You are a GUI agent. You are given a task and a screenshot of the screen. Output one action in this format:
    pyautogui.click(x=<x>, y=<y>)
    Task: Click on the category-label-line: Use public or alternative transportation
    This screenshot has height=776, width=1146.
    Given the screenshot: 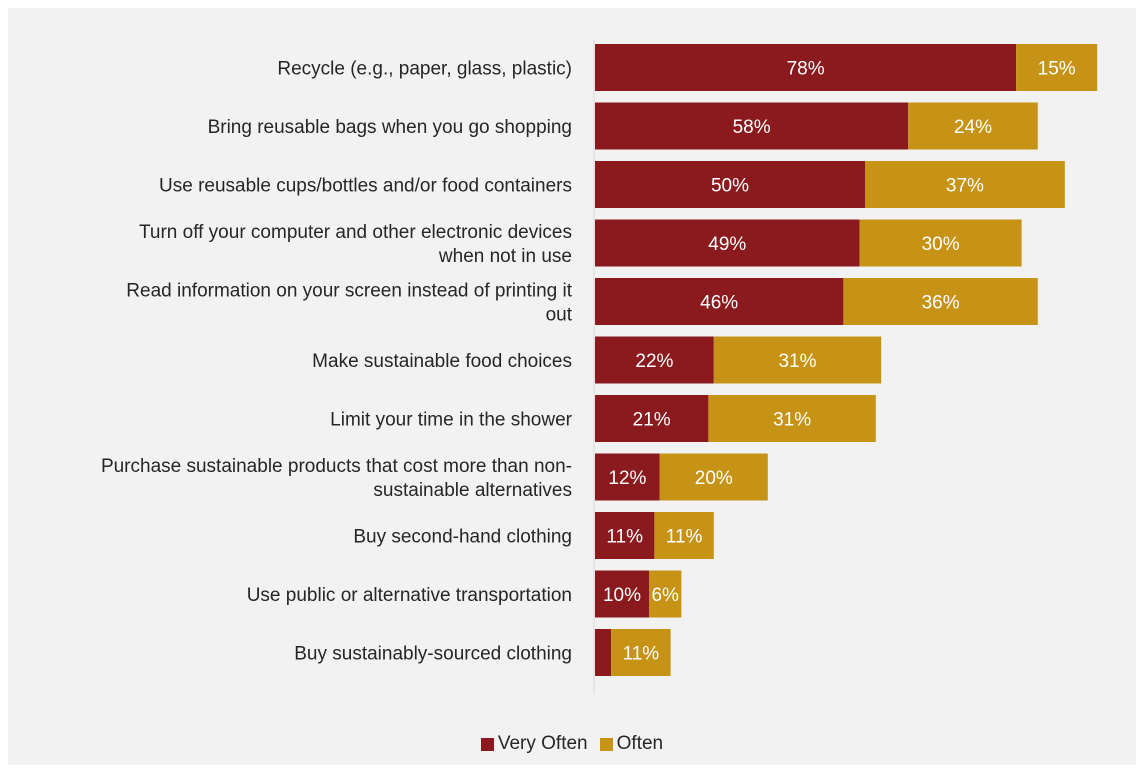 What is the action you would take?
    pyautogui.click(x=409, y=595)
    